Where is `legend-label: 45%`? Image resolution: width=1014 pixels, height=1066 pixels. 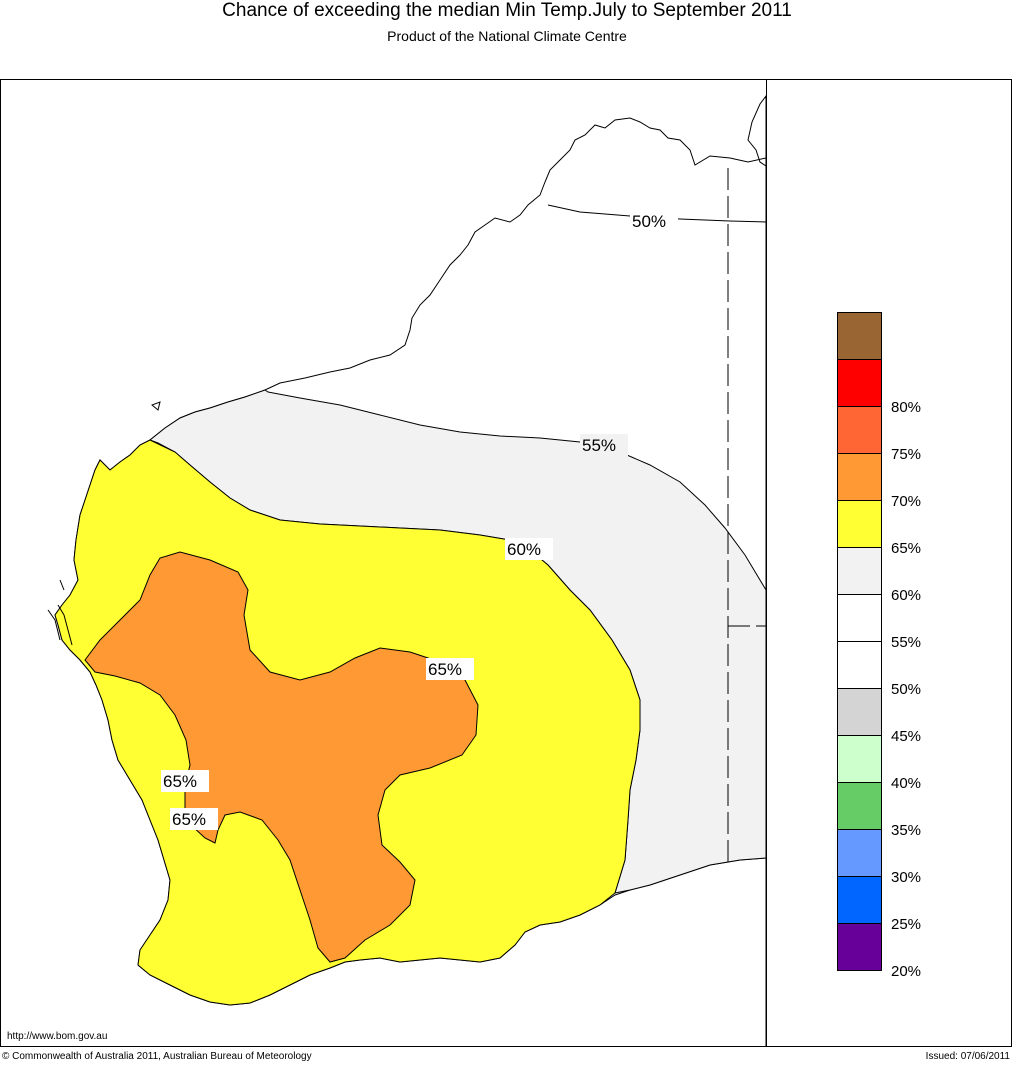 legend-label: 45% is located at coordinates (906, 736).